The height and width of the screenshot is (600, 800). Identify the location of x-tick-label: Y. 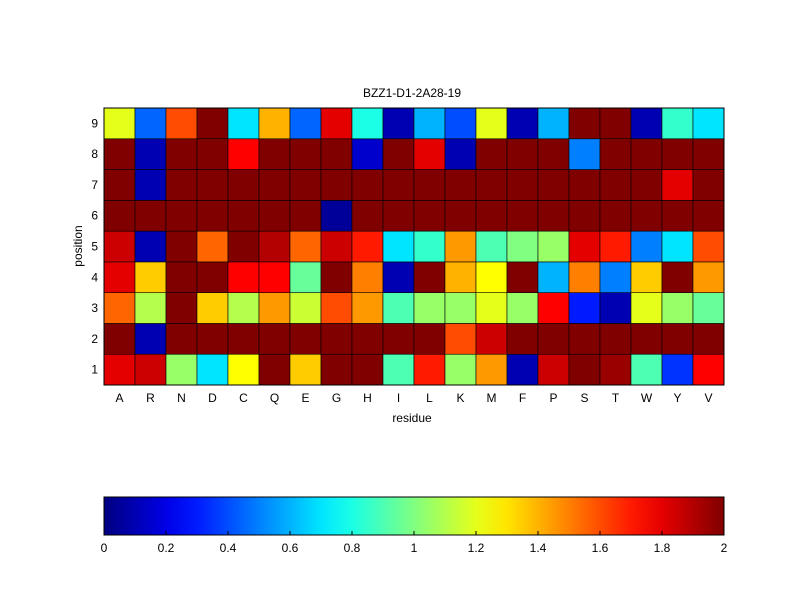
(677, 398).